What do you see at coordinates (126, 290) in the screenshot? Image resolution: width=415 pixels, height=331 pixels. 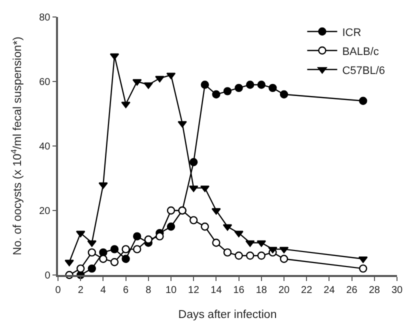 I see `x-tick-label: 6` at bounding box center [126, 290].